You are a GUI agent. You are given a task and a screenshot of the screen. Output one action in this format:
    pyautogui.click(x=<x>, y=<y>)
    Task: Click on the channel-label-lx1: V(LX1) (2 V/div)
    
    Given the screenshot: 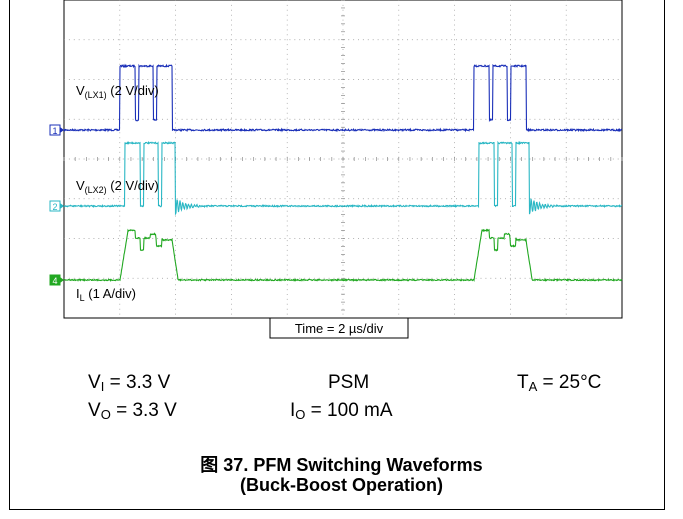 What is the action you would take?
    pyautogui.click(x=117, y=91)
    